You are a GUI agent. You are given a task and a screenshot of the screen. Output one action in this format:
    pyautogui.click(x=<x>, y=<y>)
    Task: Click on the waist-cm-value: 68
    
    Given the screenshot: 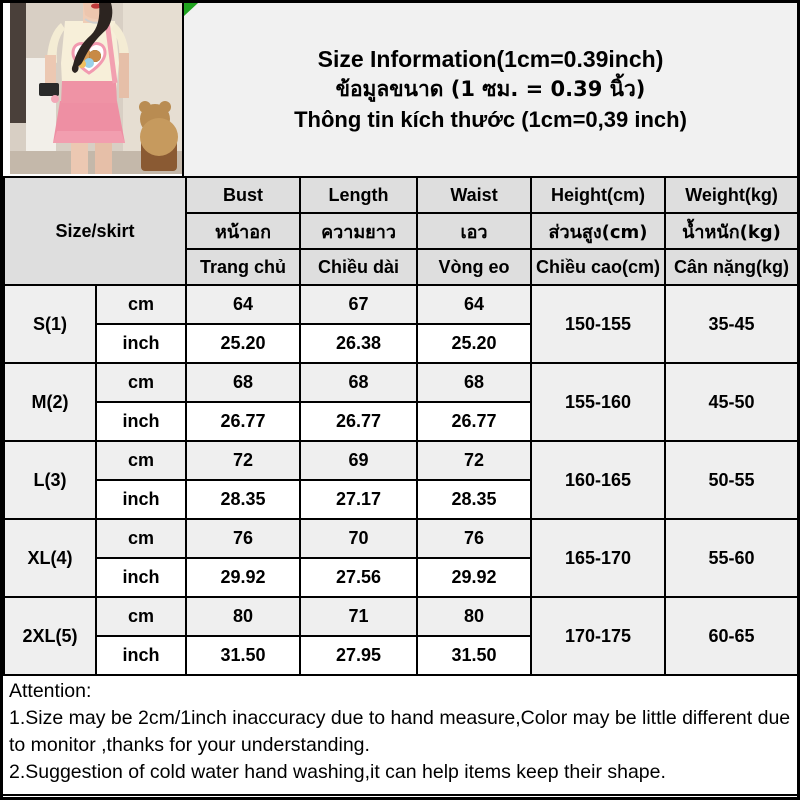 What is the action you would take?
    pyautogui.click(x=474, y=382)
    